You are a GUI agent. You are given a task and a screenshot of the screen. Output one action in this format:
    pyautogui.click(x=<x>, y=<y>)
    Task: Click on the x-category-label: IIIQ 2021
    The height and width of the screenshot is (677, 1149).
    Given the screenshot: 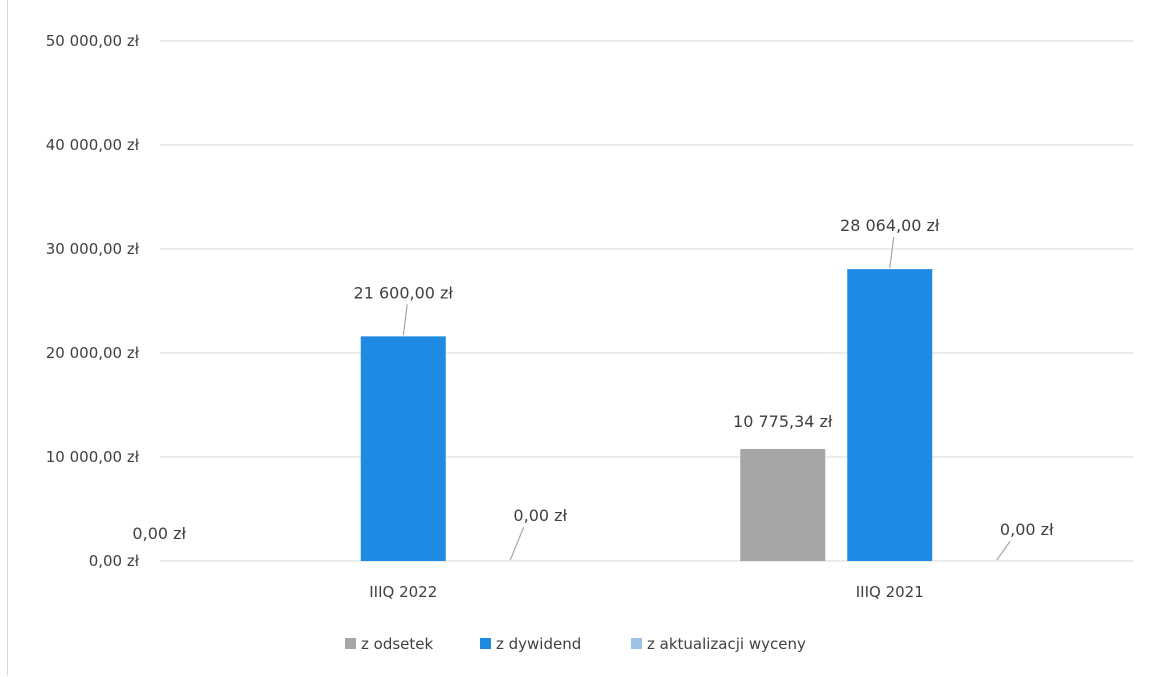 What is the action you would take?
    pyautogui.click(x=890, y=592)
    